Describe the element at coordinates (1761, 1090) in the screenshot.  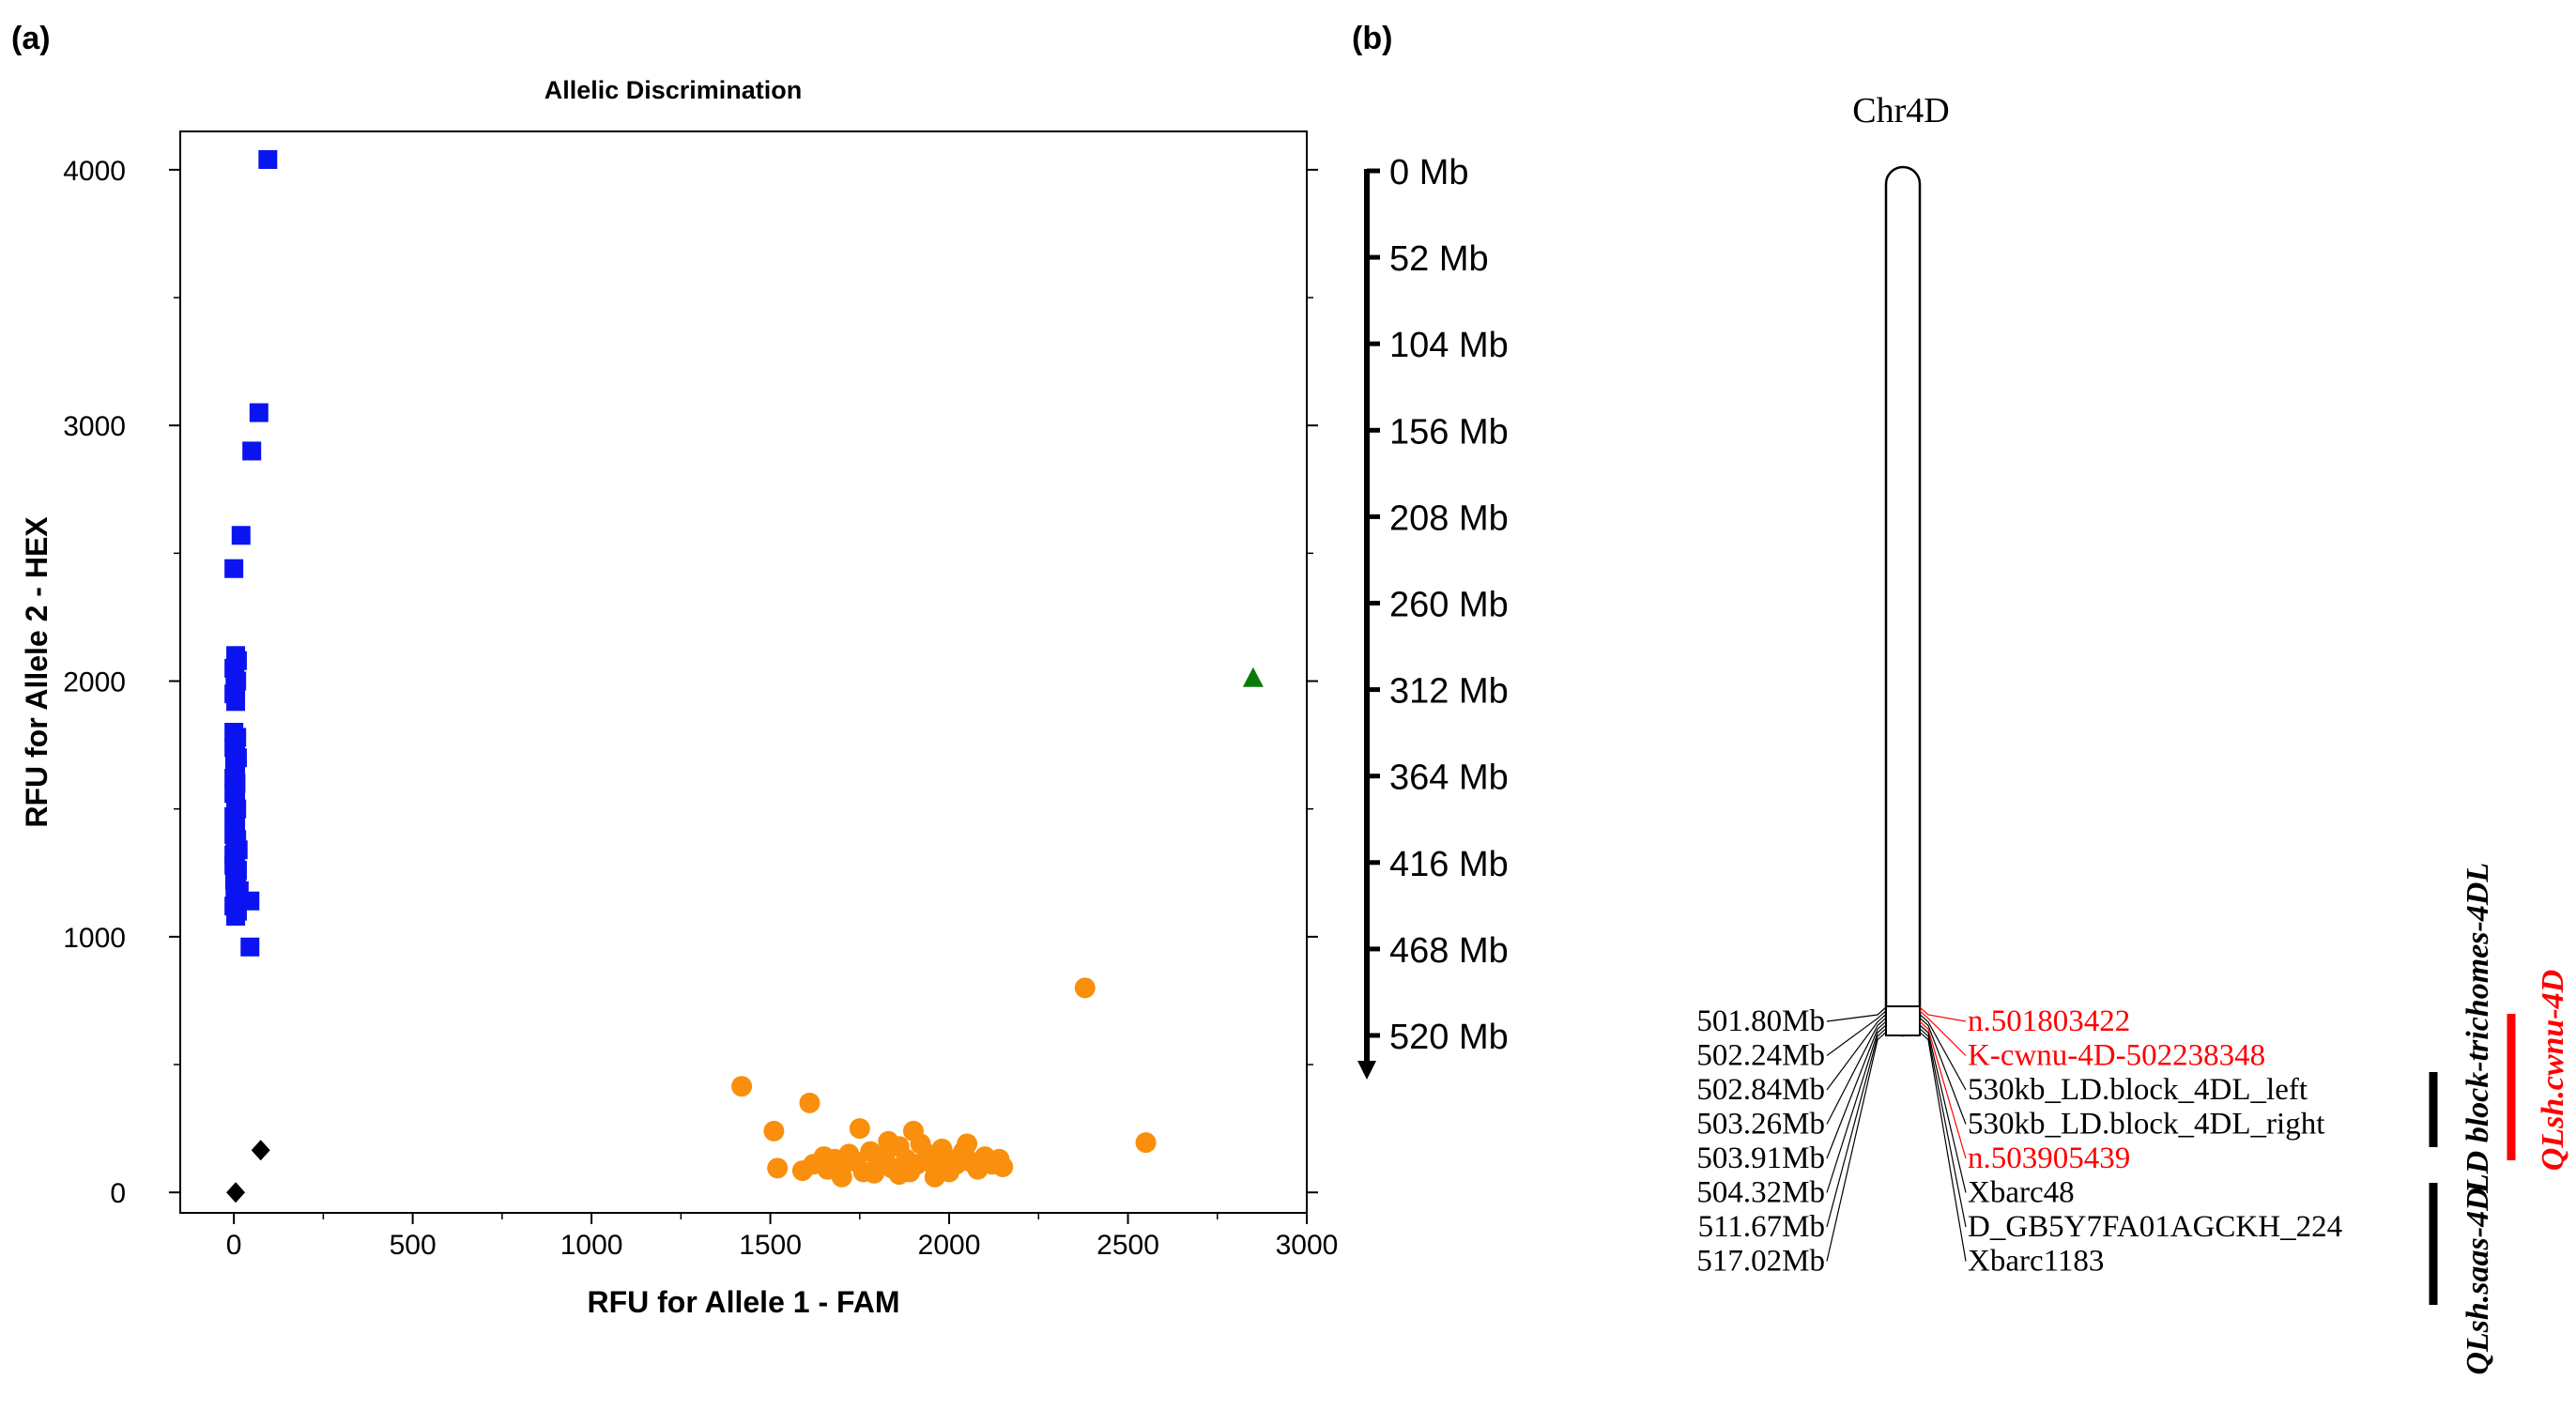
I see `position-label: 502.84Mb` at that location.